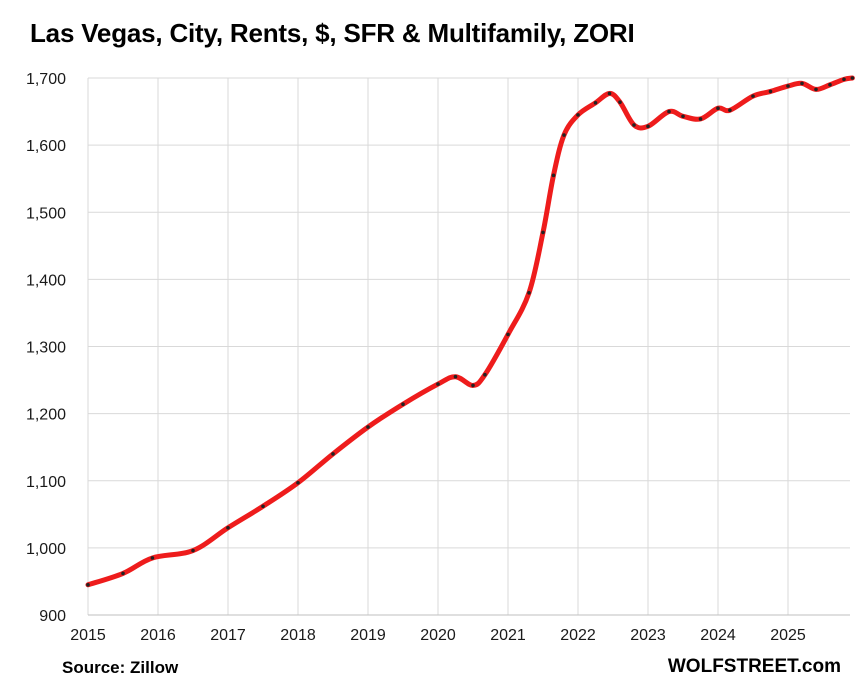  I want to click on y-tick-label: 900, so click(52, 616).